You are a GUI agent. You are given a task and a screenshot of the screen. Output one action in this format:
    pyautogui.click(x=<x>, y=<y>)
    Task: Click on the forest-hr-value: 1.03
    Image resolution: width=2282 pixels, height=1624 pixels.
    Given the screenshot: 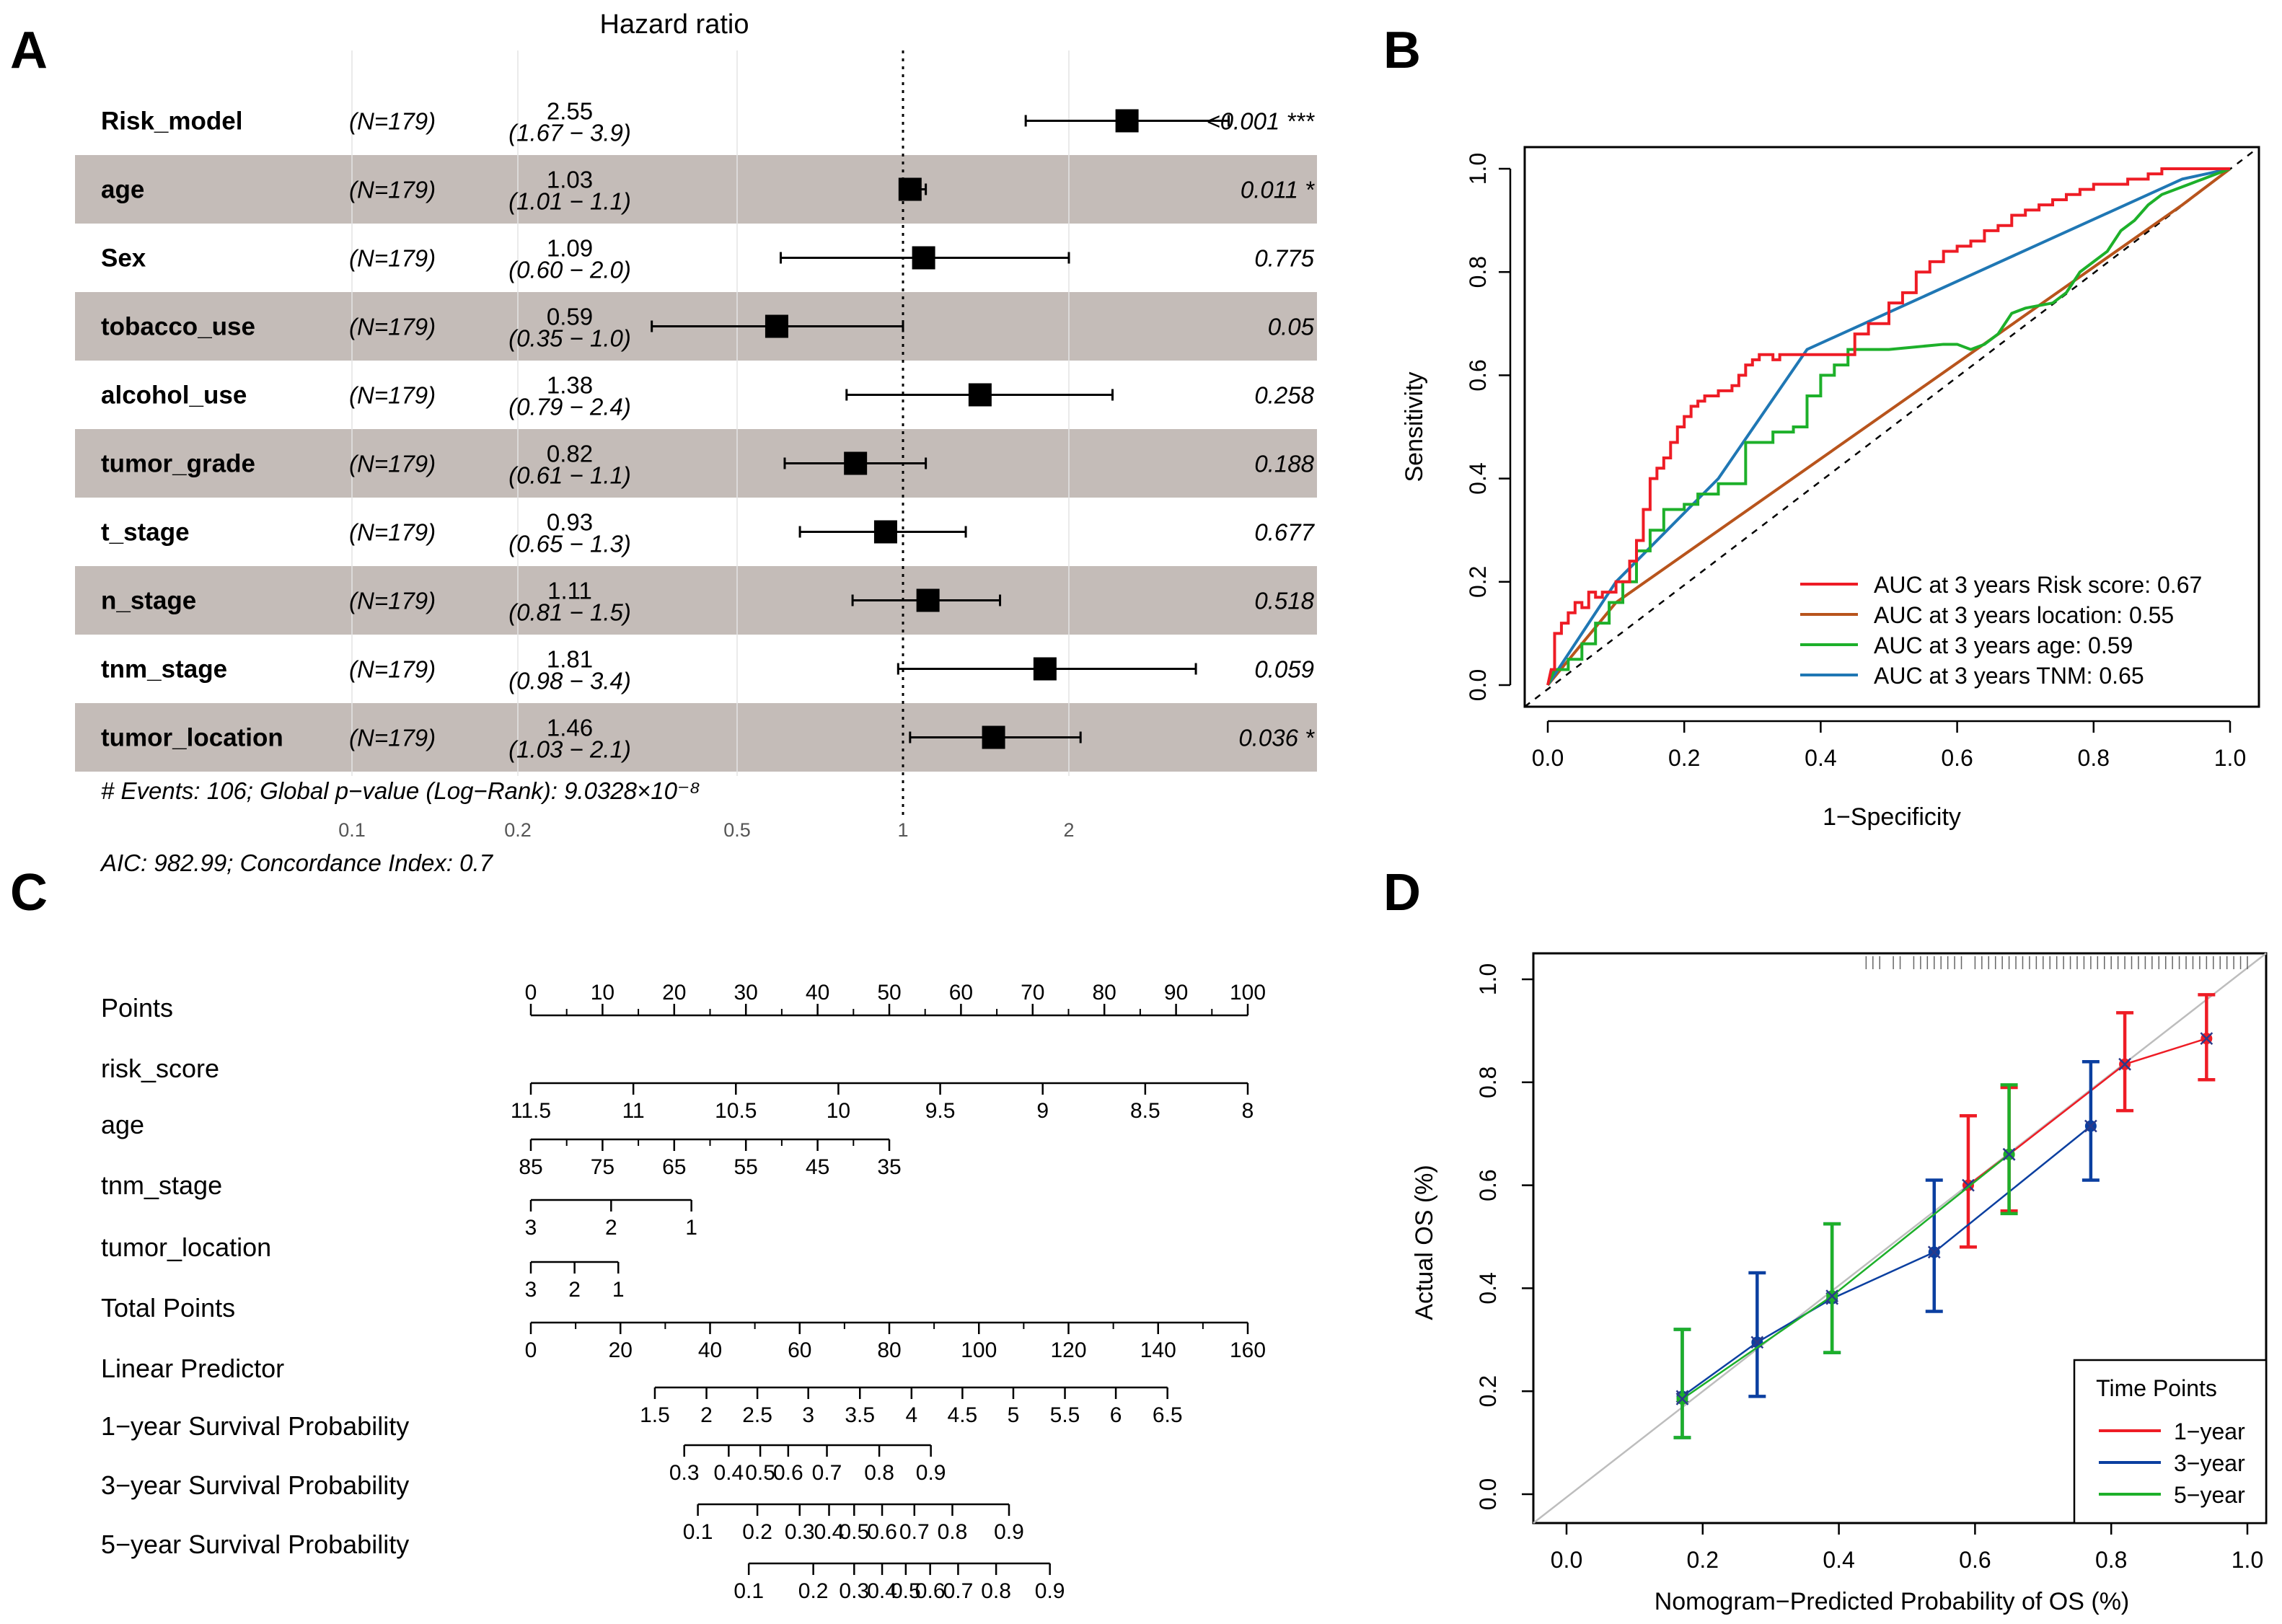 What is the action you would take?
    pyautogui.click(x=570, y=180)
    